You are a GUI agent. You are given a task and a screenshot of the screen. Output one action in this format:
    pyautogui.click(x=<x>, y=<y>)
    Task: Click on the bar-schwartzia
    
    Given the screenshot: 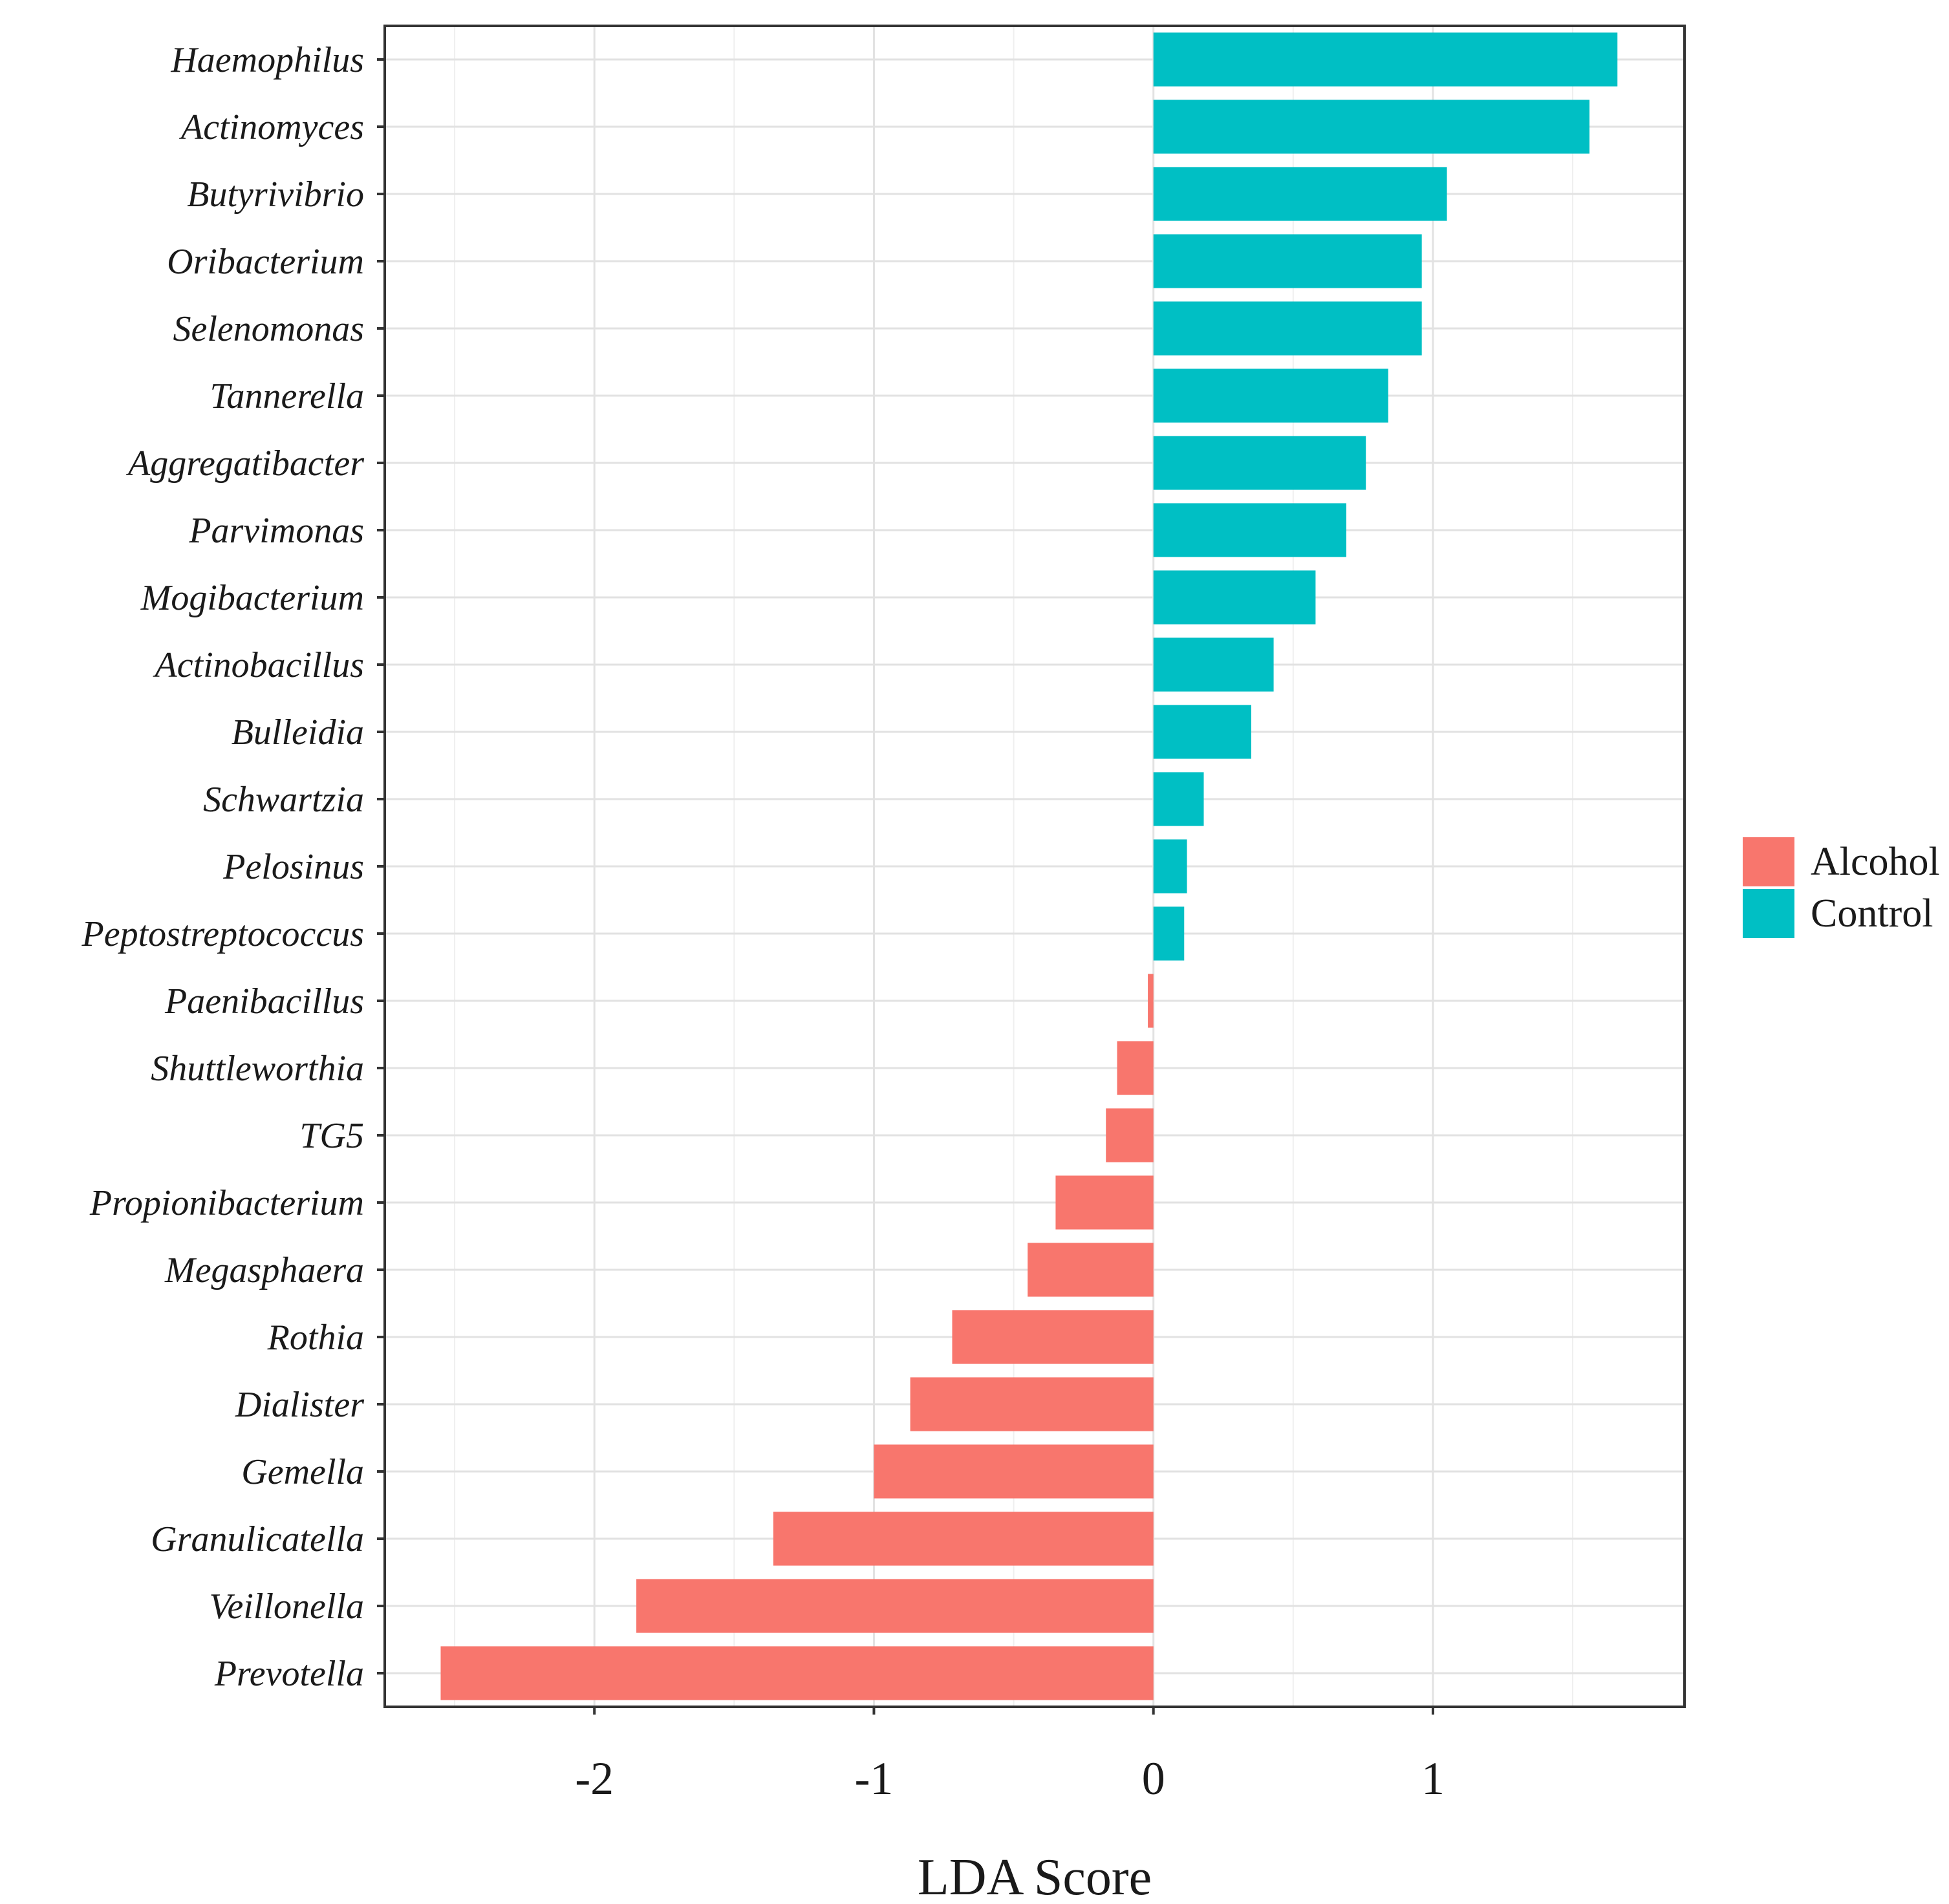 What is the action you would take?
    pyautogui.click(x=1178, y=799)
    